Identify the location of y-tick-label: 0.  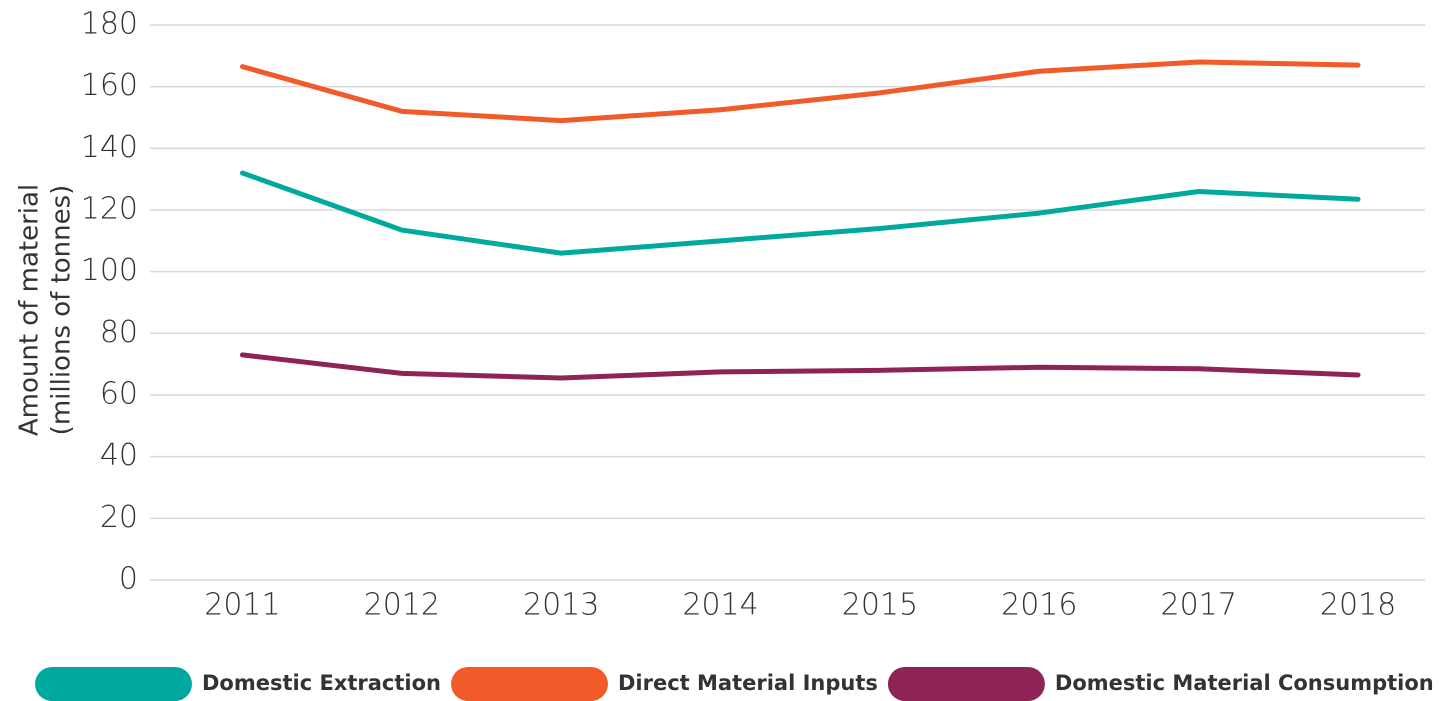
(128, 579).